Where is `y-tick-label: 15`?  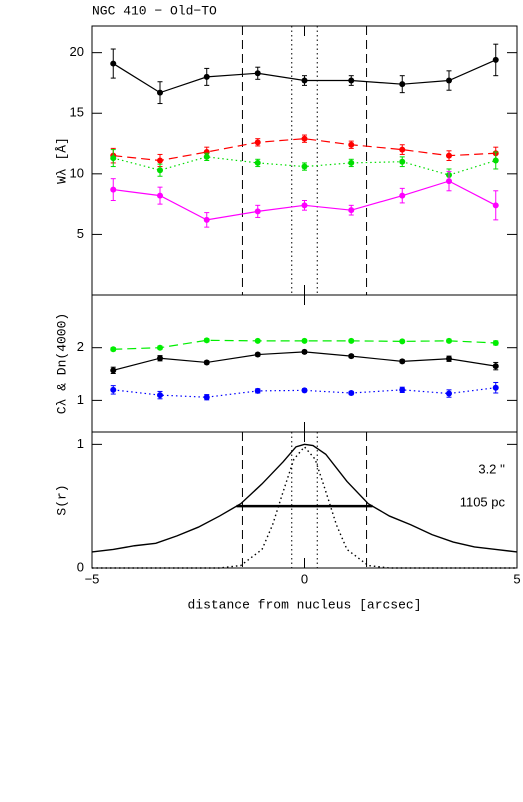 y-tick-label: 15 is located at coordinates (77, 112).